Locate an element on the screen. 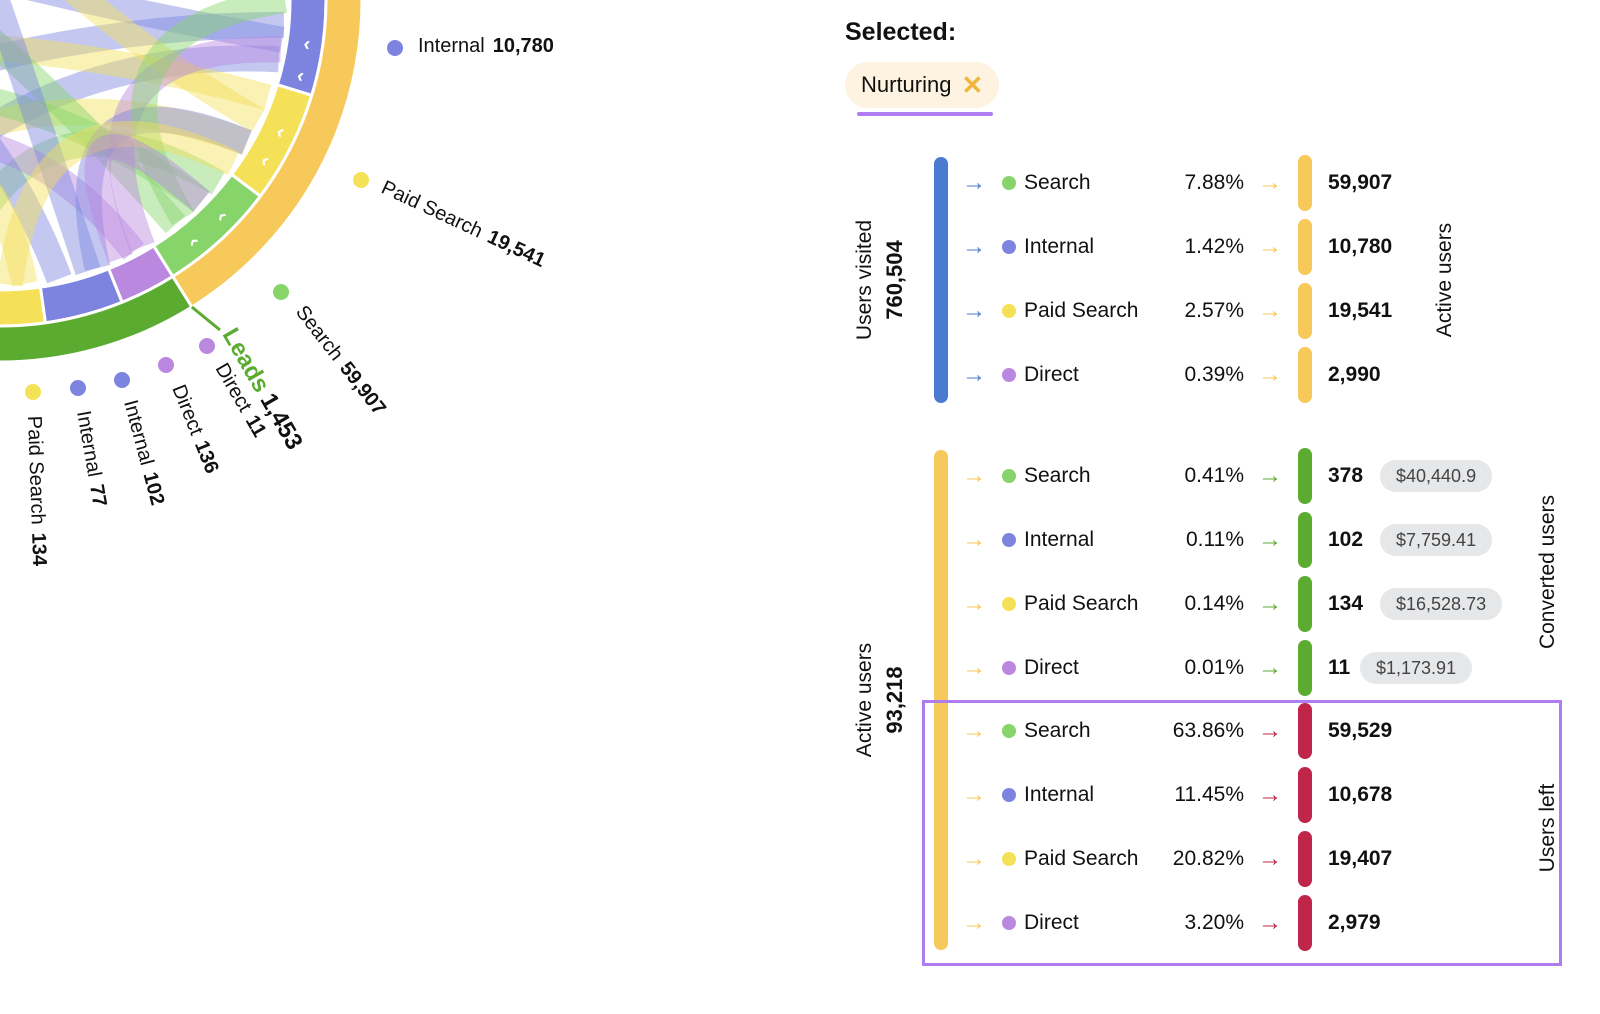 This screenshot has width=1600, height=1014. flow-row: → Paid Search 2.57% → 19,541 is located at coordinates (1260, 311).